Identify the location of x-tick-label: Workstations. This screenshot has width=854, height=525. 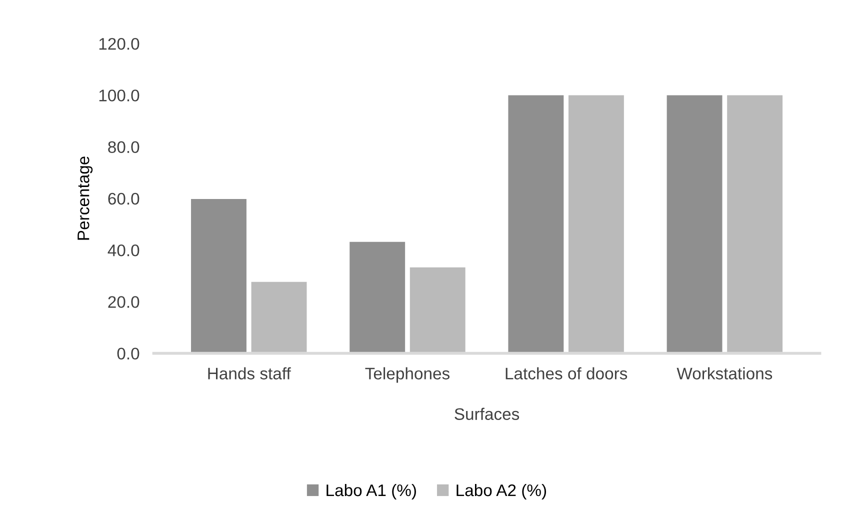
(724, 373).